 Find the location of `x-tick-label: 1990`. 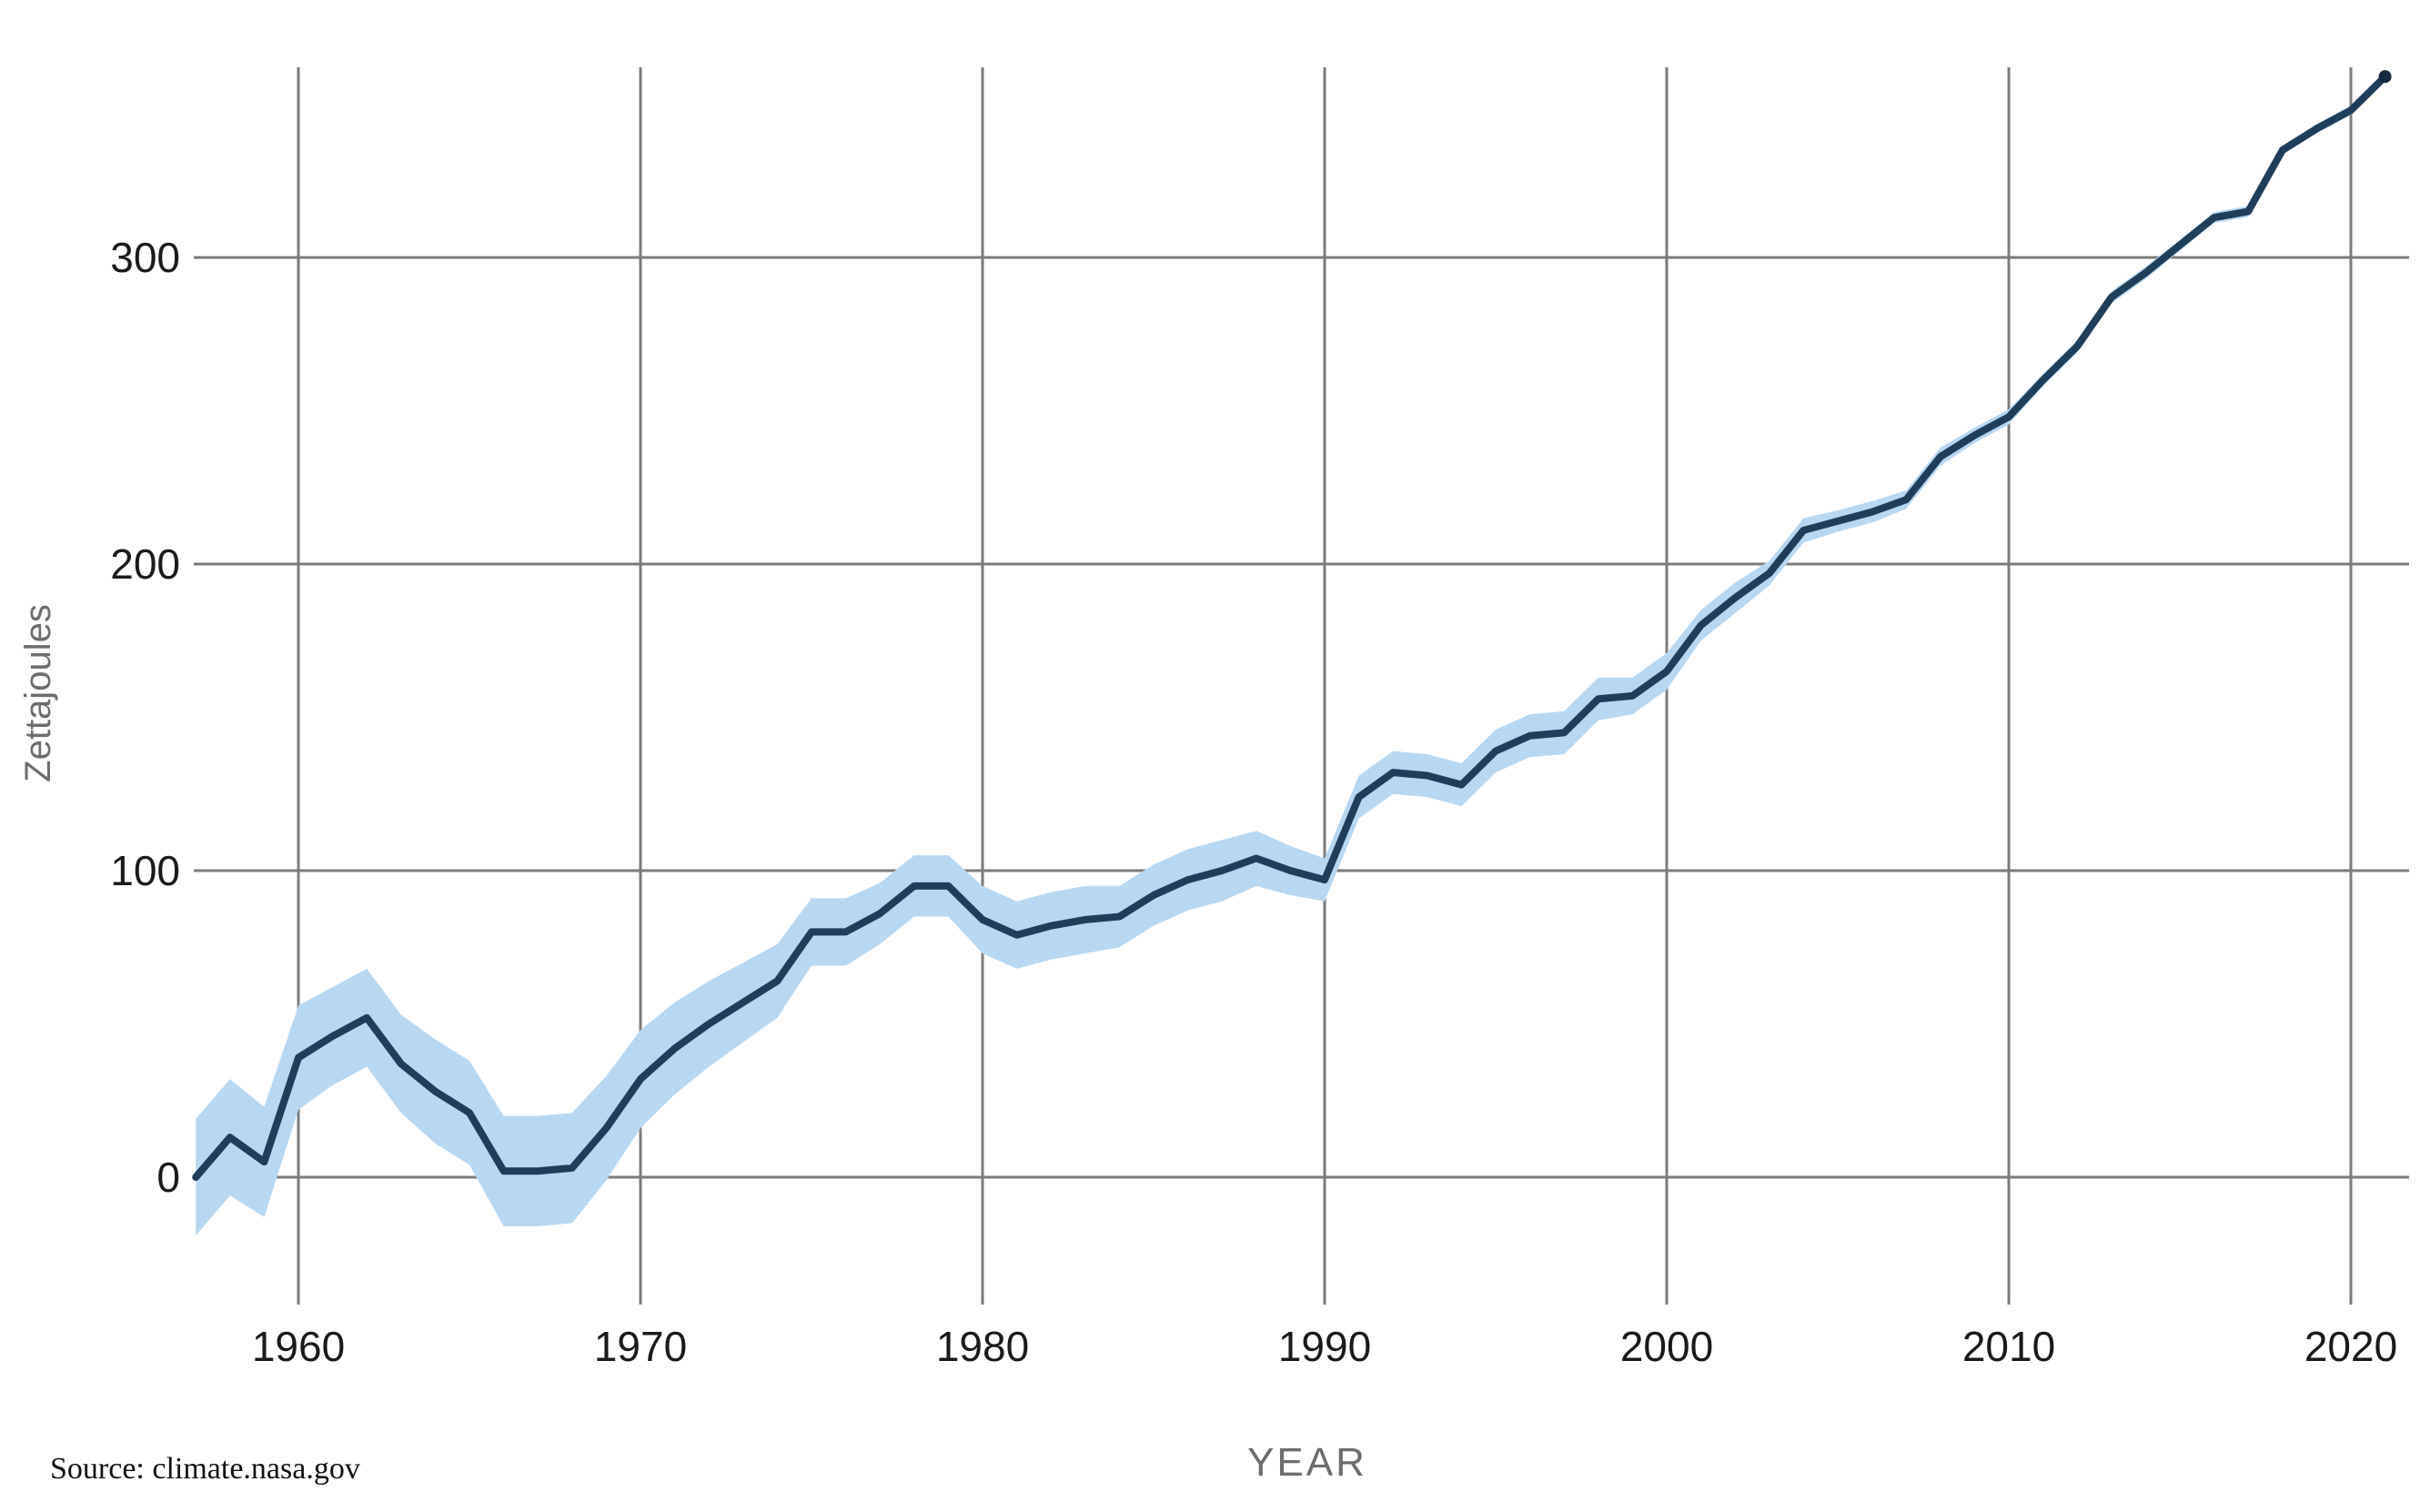

x-tick-label: 1990 is located at coordinates (1324, 1347).